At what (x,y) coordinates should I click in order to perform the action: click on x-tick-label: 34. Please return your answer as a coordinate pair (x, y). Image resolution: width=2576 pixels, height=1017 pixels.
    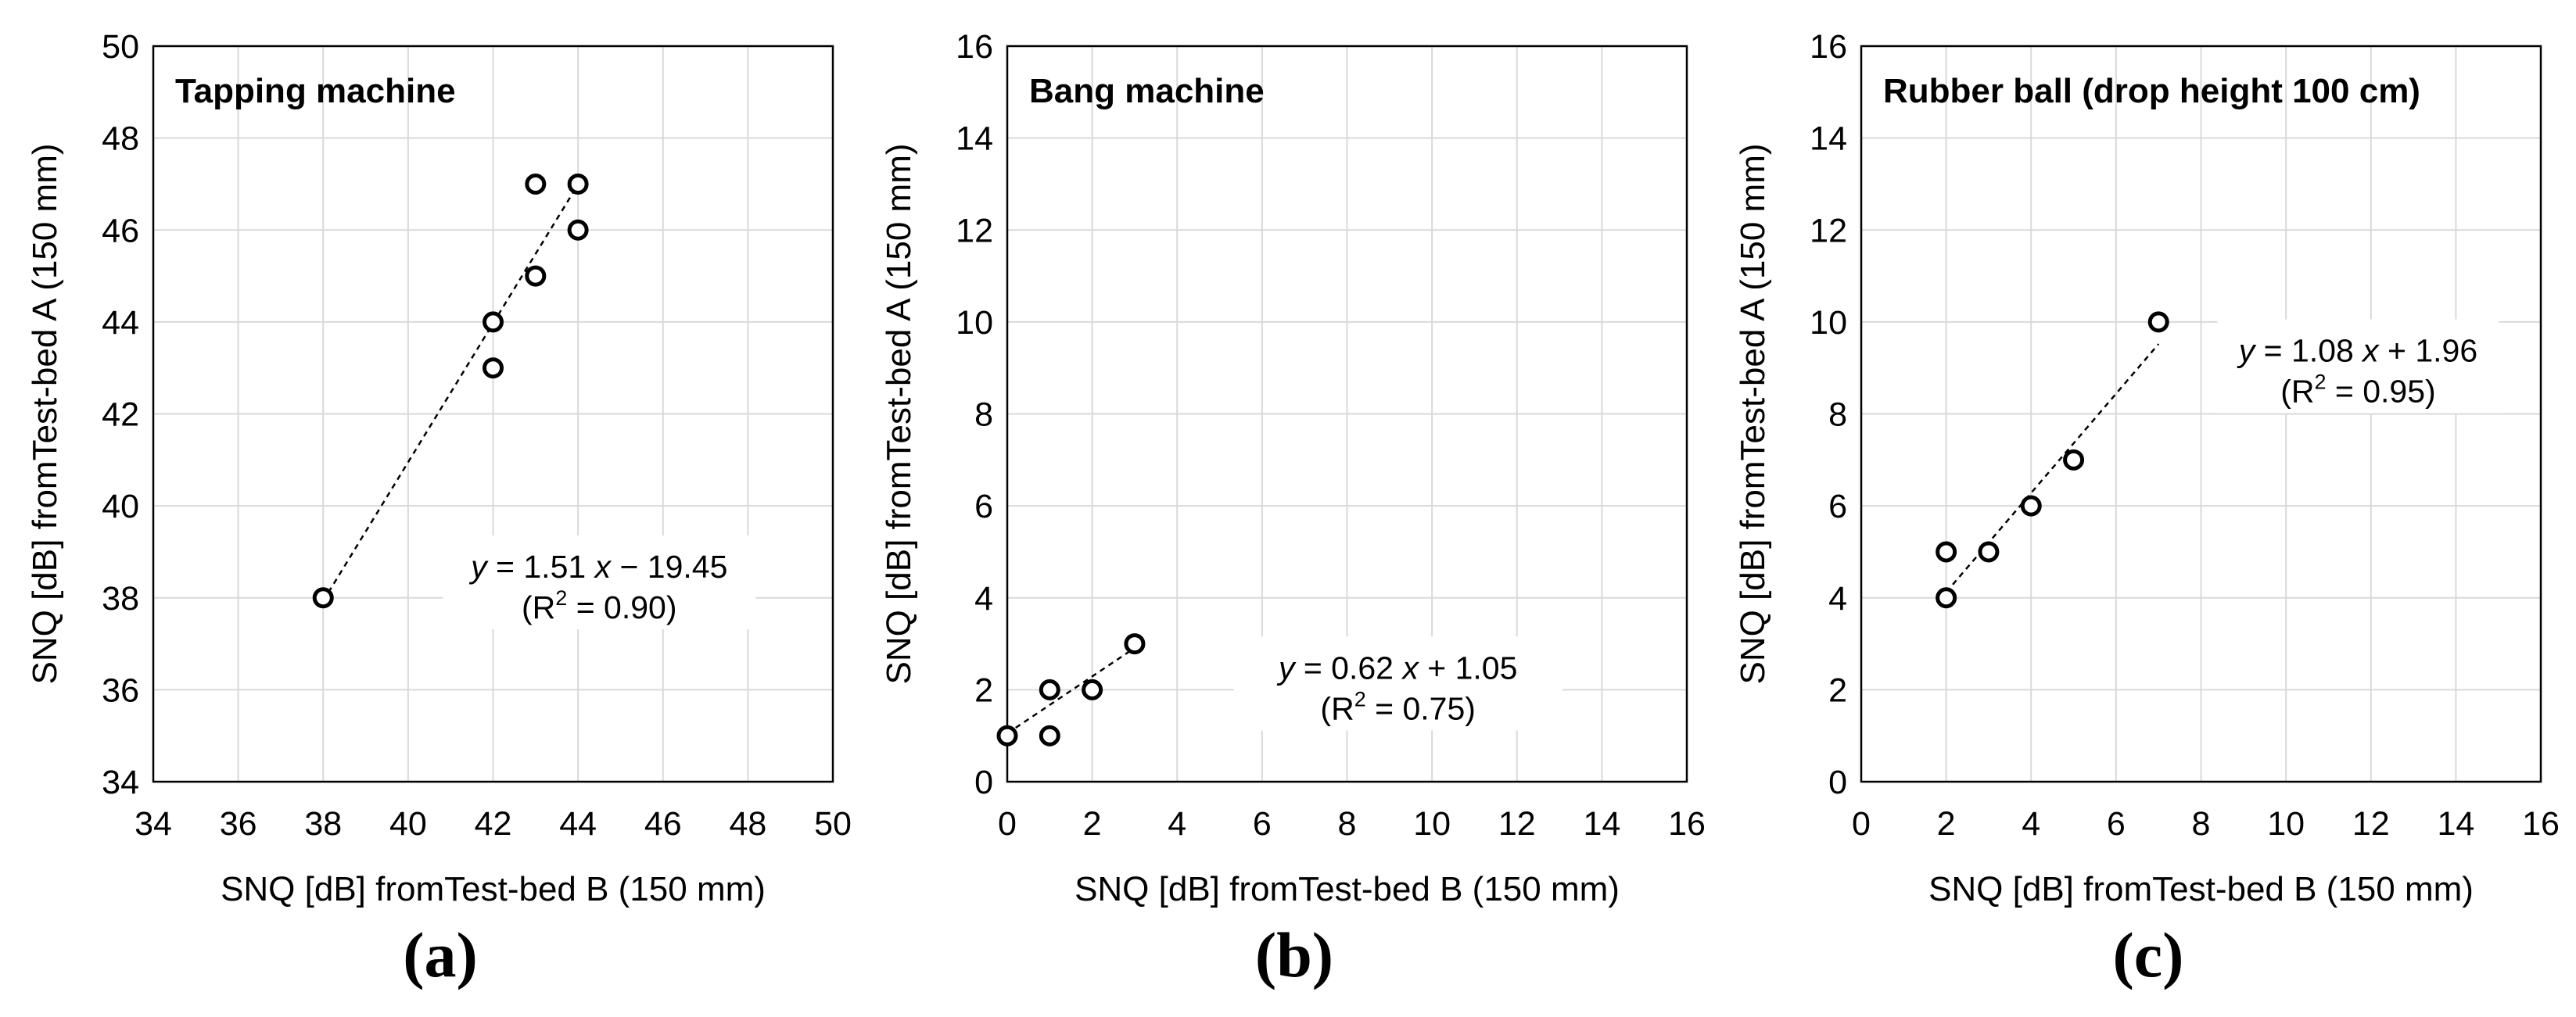
    Looking at the image, I should click on (153, 824).